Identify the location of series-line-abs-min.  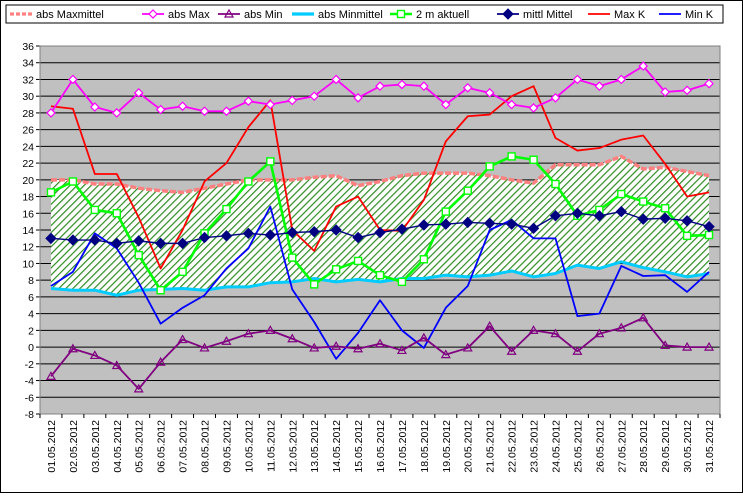
(380, 353).